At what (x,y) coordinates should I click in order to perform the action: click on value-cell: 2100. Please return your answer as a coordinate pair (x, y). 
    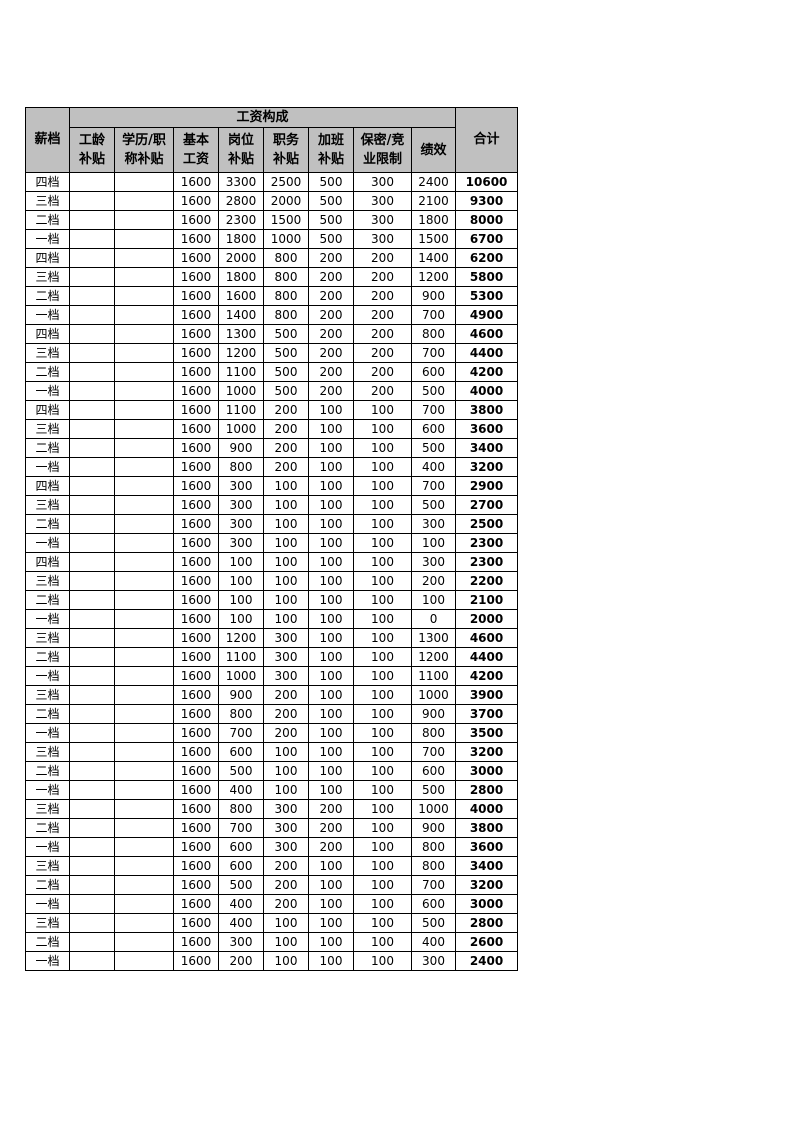
    Looking at the image, I should click on (433, 201).